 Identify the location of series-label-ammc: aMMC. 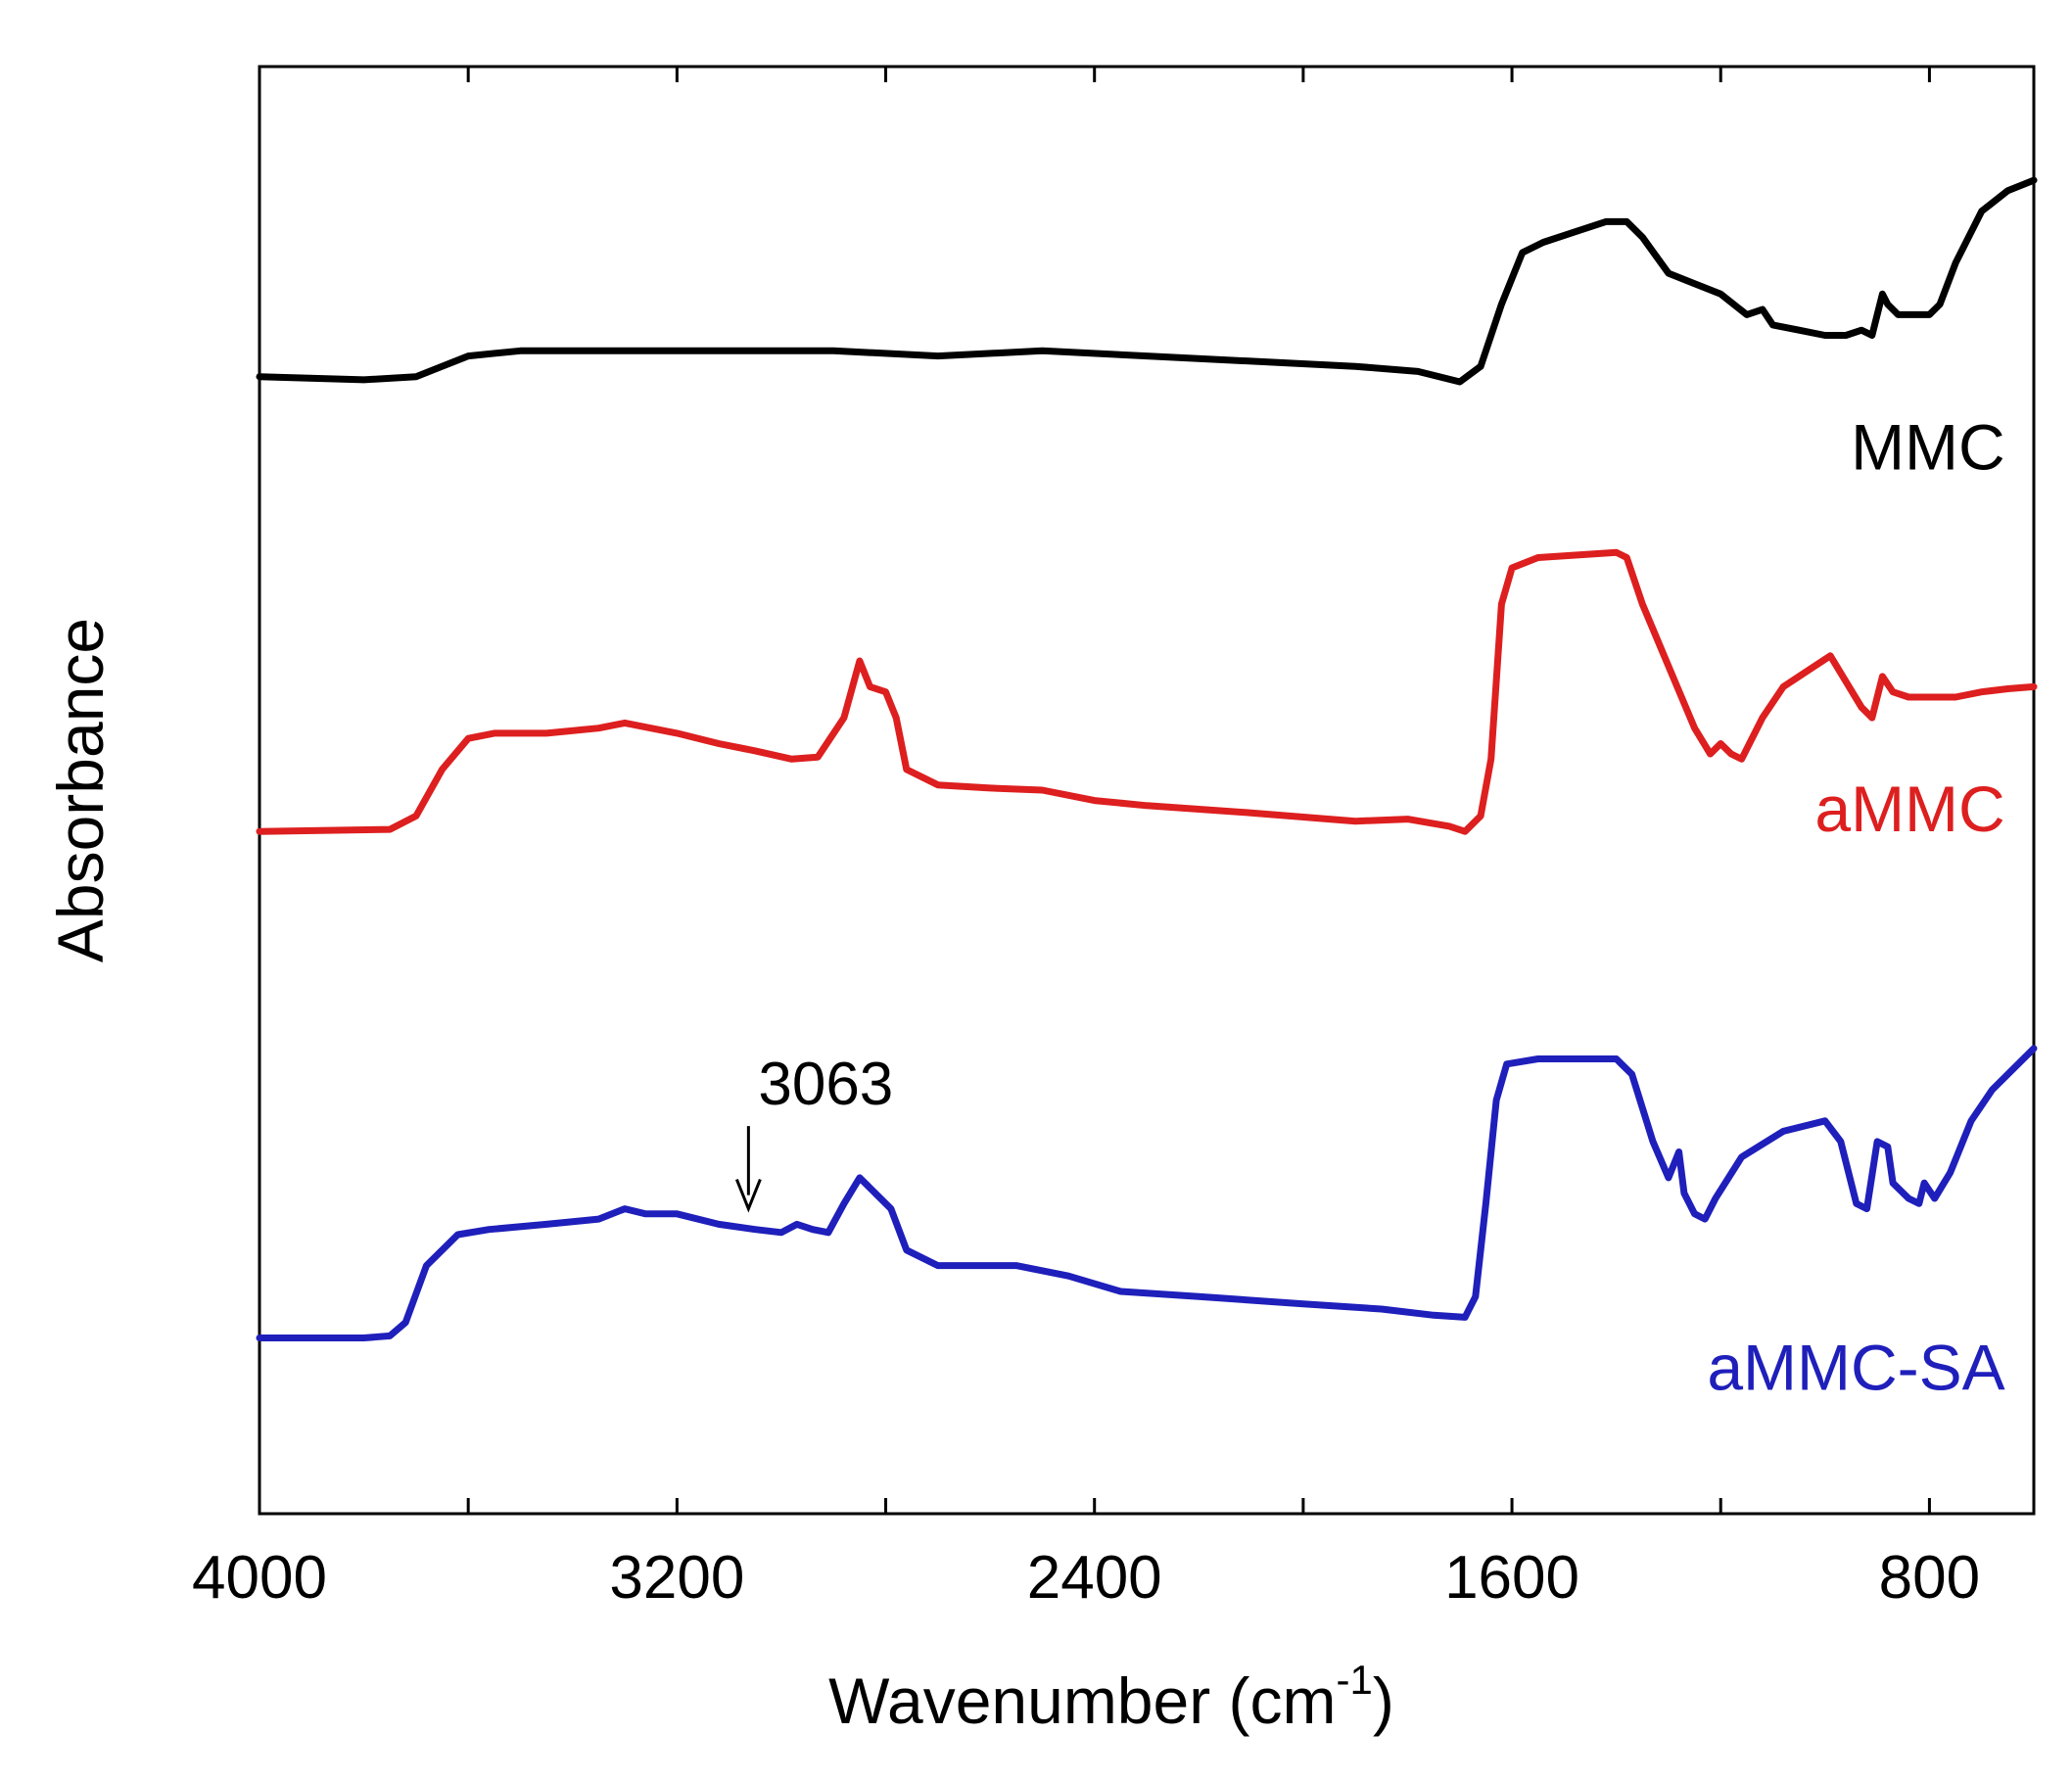
(1909, 809).